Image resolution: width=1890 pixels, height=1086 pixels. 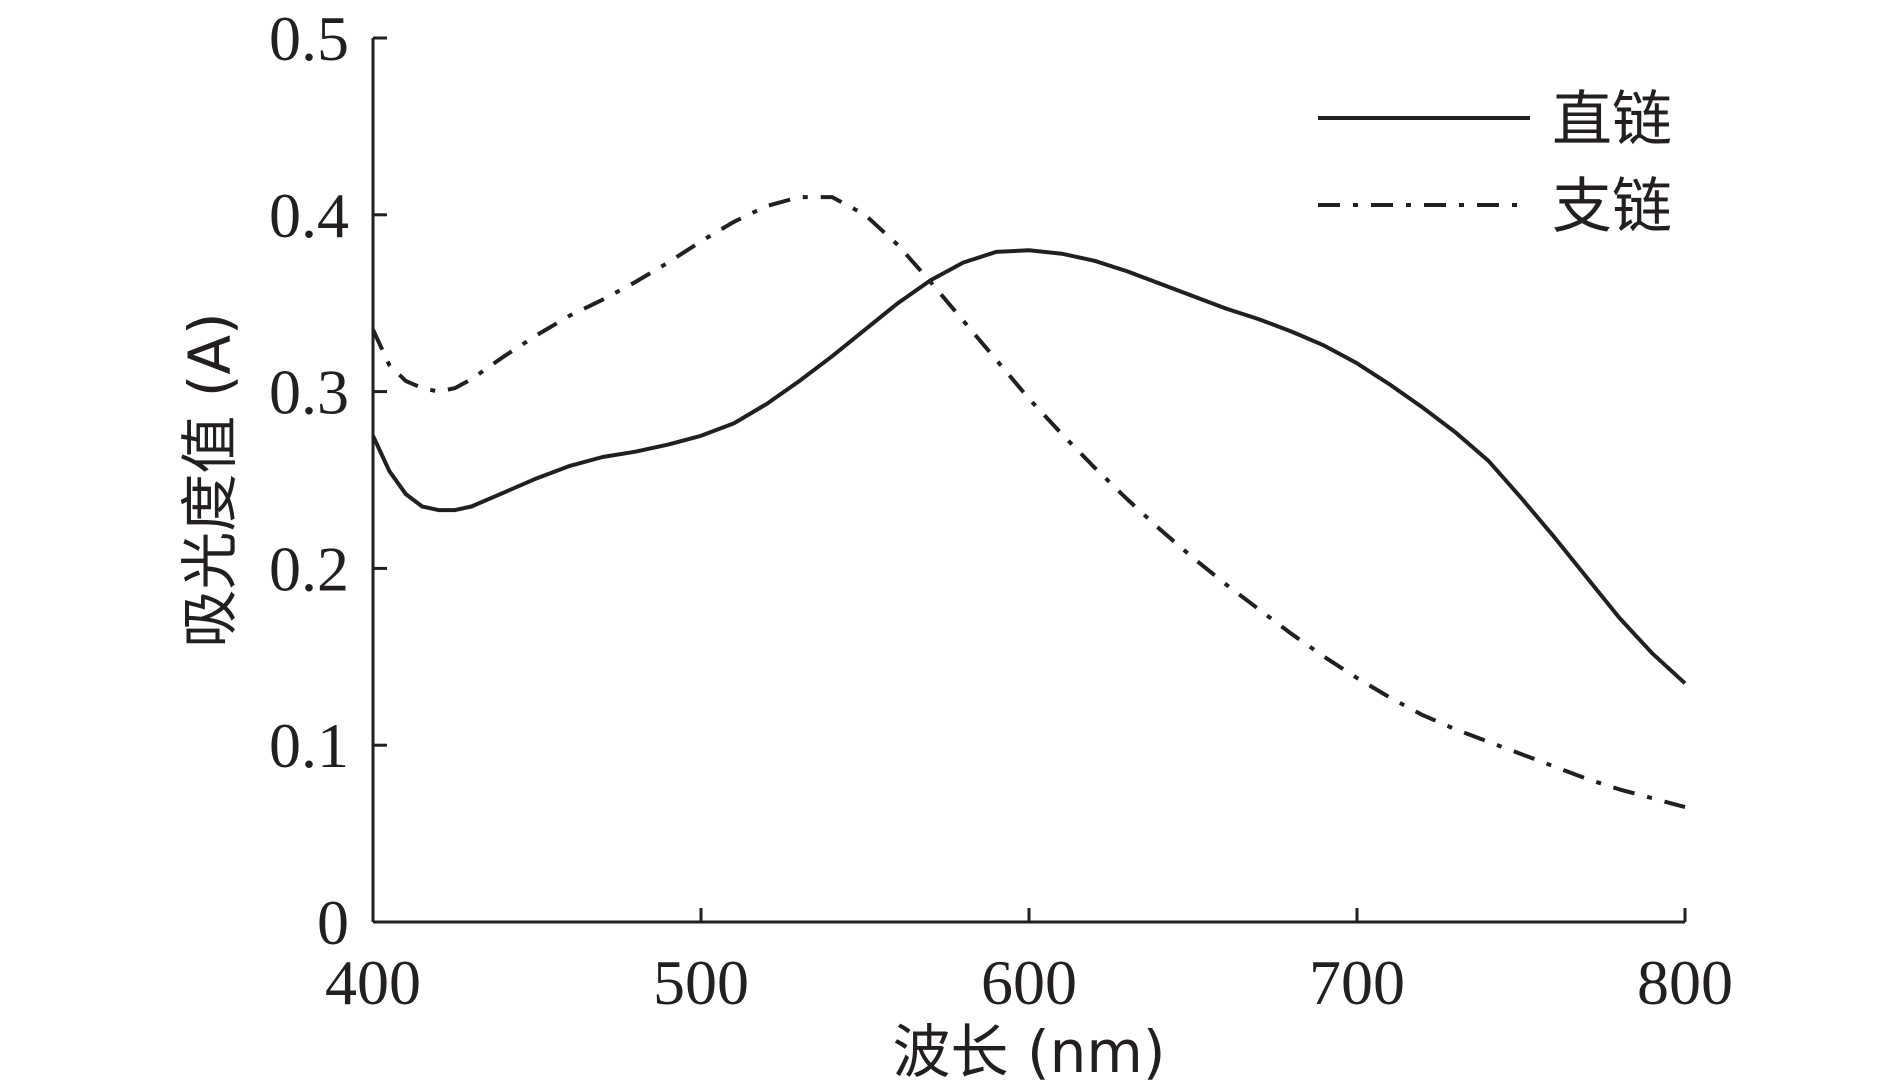 I want to click on legend: 直链 支链, so click(x=1495, y=163).